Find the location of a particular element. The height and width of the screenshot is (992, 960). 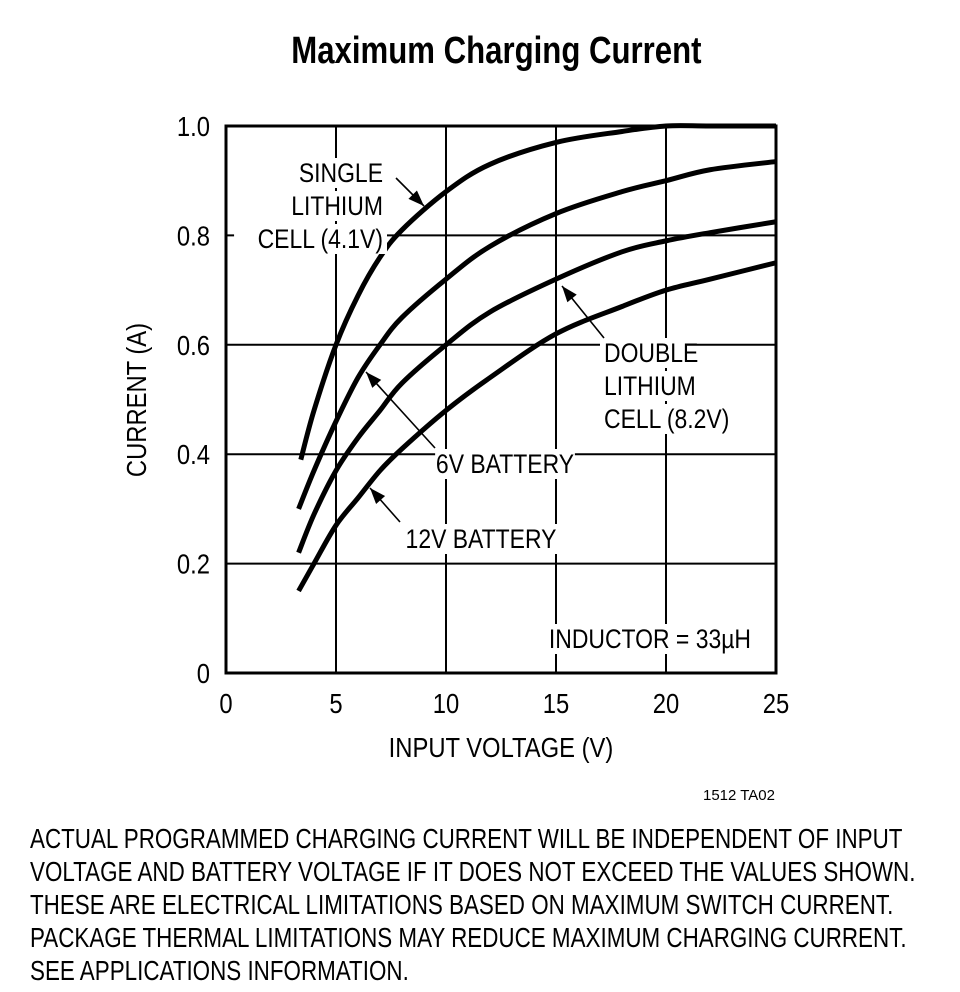

y-tick-label: 0.8 is located at coordinates (193, 236).